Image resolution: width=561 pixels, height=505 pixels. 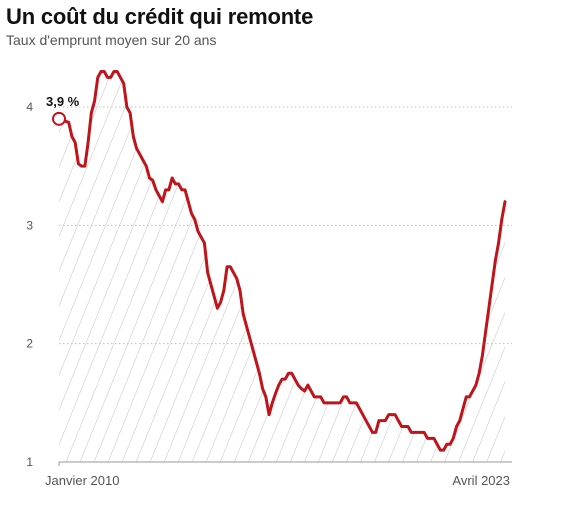 What do you see at coordinates (29, 344) in the screenshot?
I see `y-tick-label: 2` at bounding box center [29, 344].